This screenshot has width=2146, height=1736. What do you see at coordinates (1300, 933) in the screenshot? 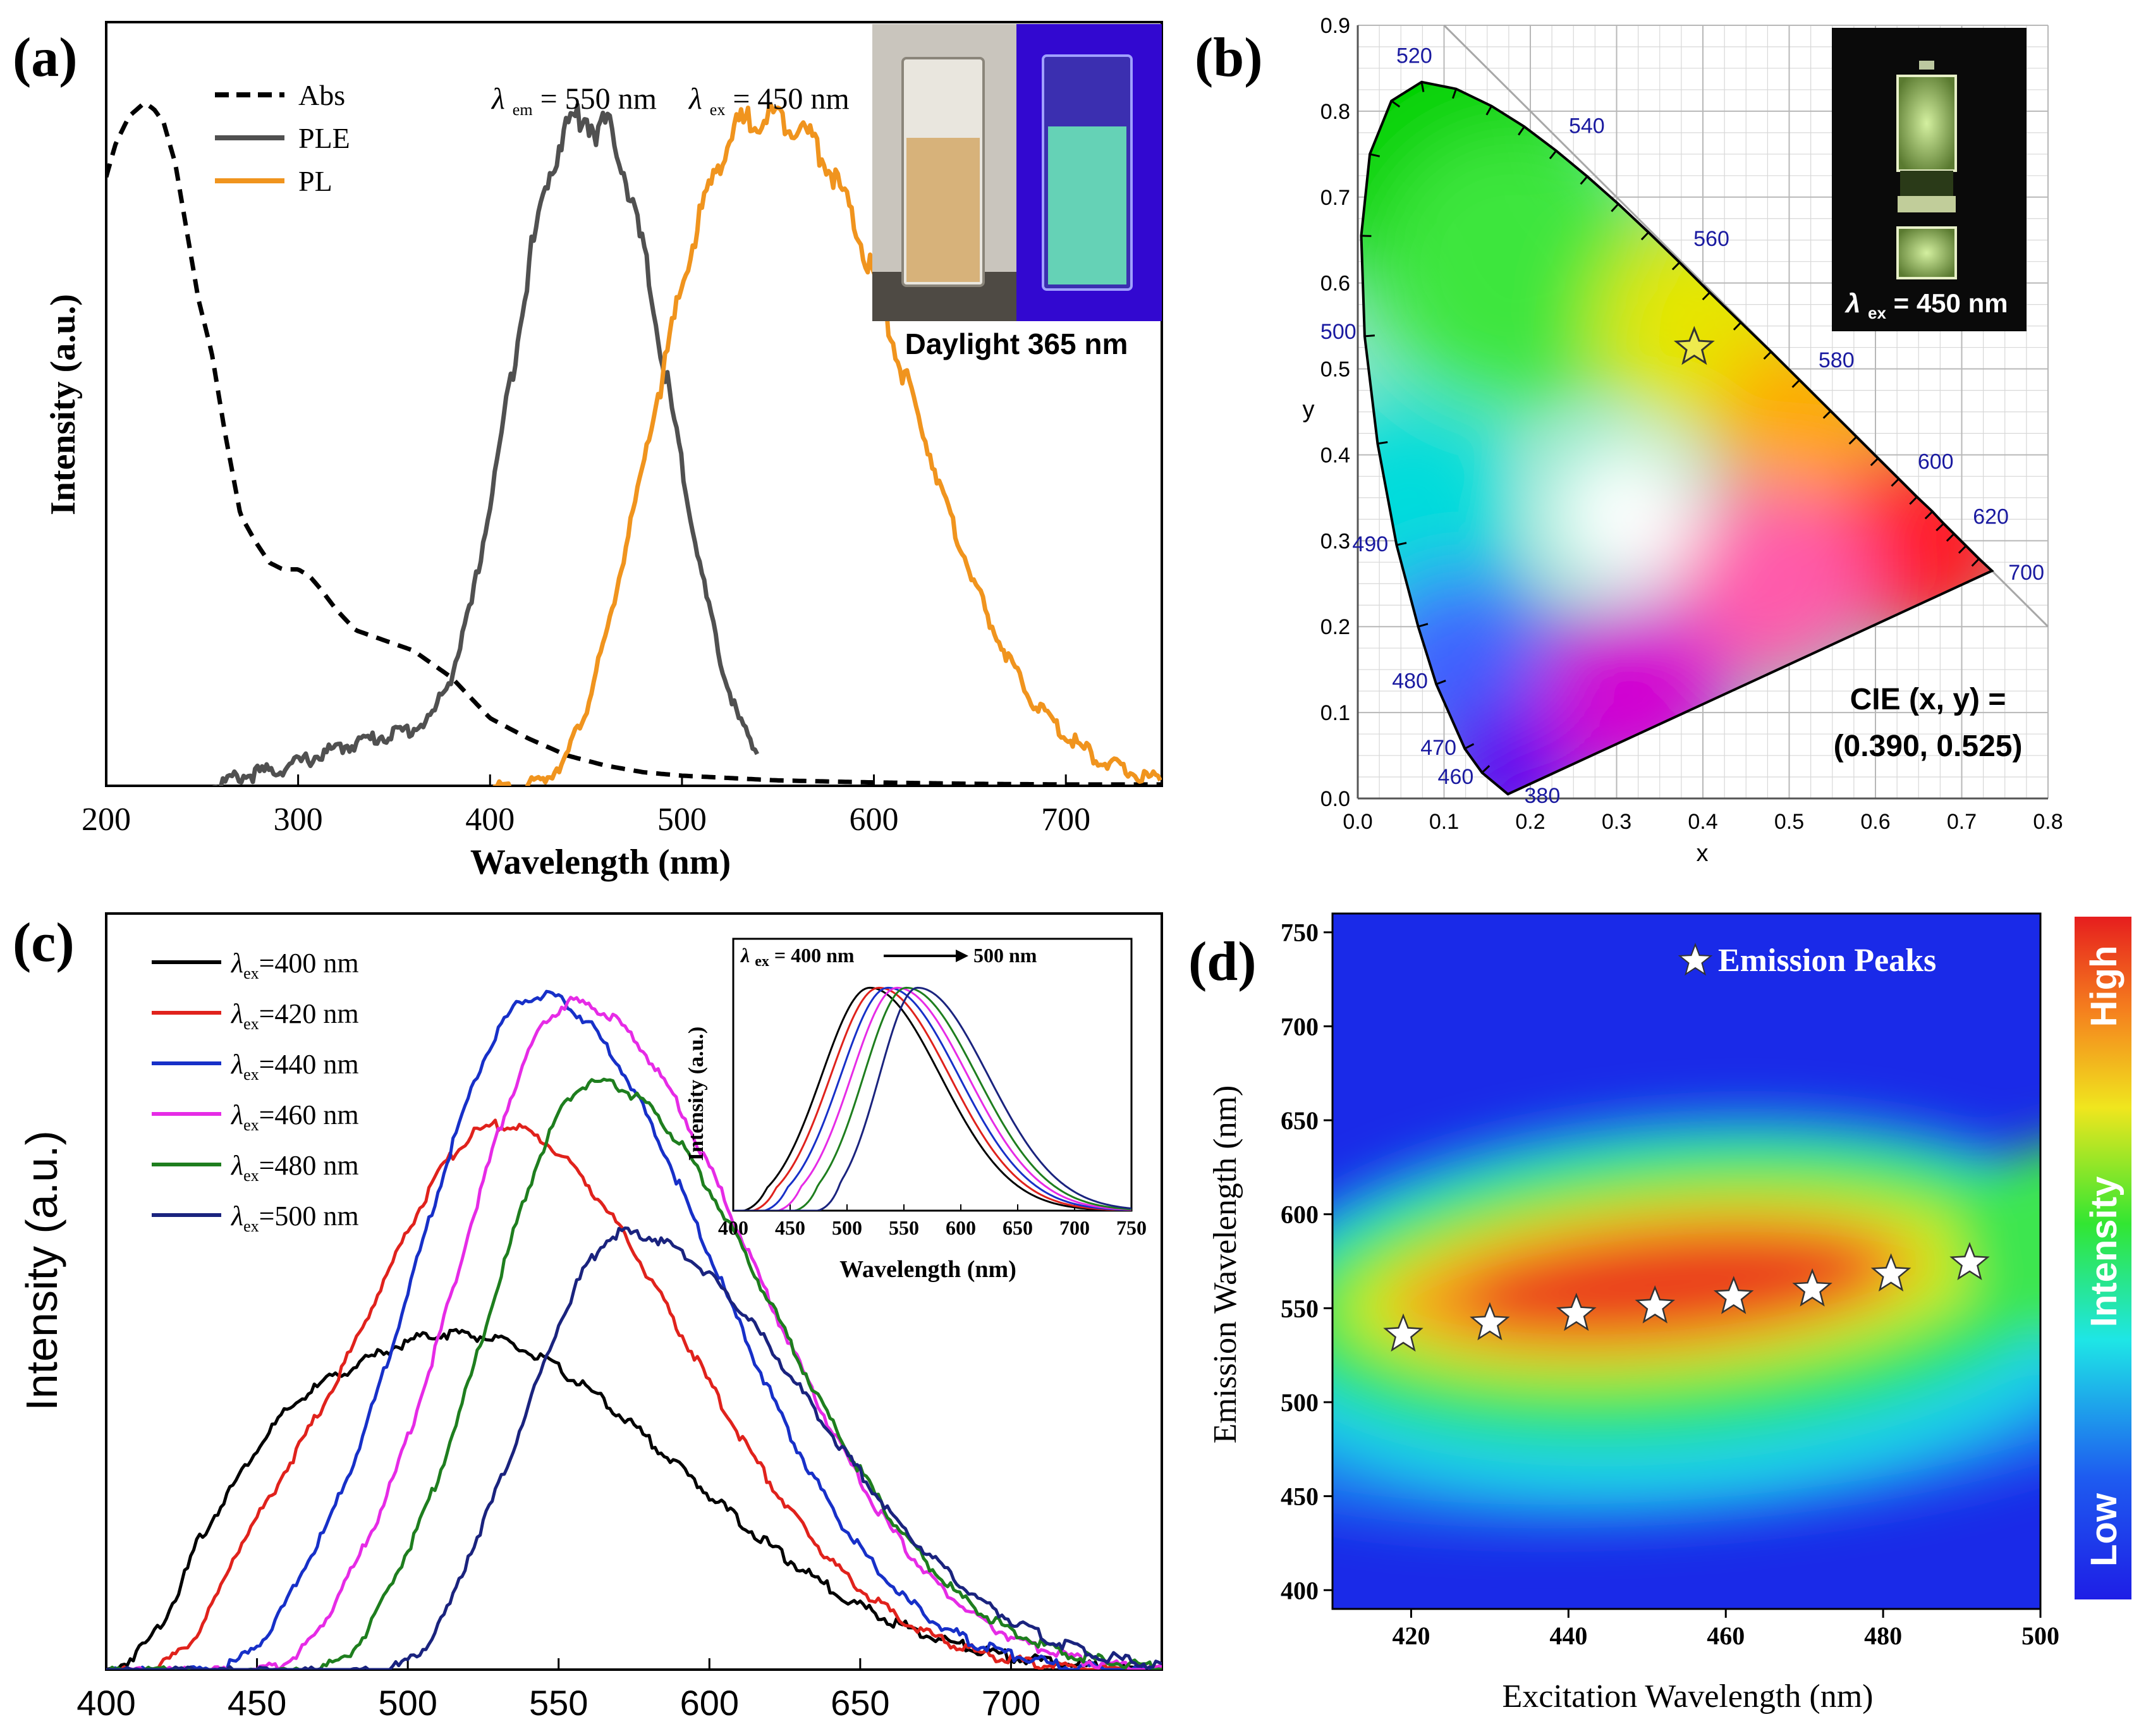
I see `y-tick-label: 750` at bounding box center [1300, 933].